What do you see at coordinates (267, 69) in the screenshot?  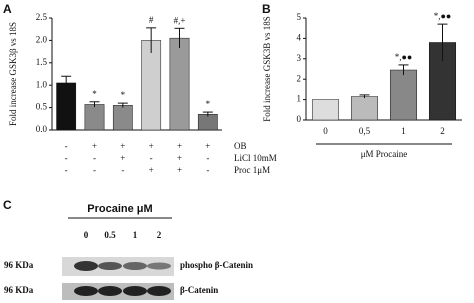 I see `y-axis-label: Fold increase GSK3B vs 18S` at bounding box center [267, 69].